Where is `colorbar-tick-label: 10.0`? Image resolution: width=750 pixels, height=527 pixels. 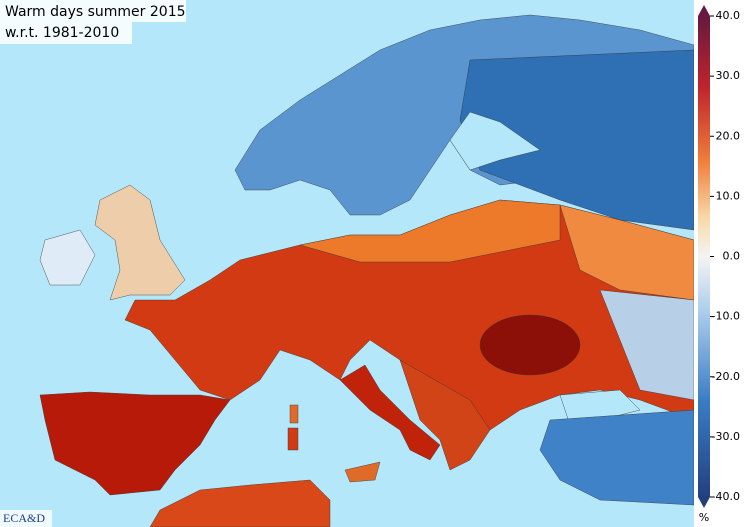 colorbar-tick-label: 10.0 is located at coordinates (728, 195).